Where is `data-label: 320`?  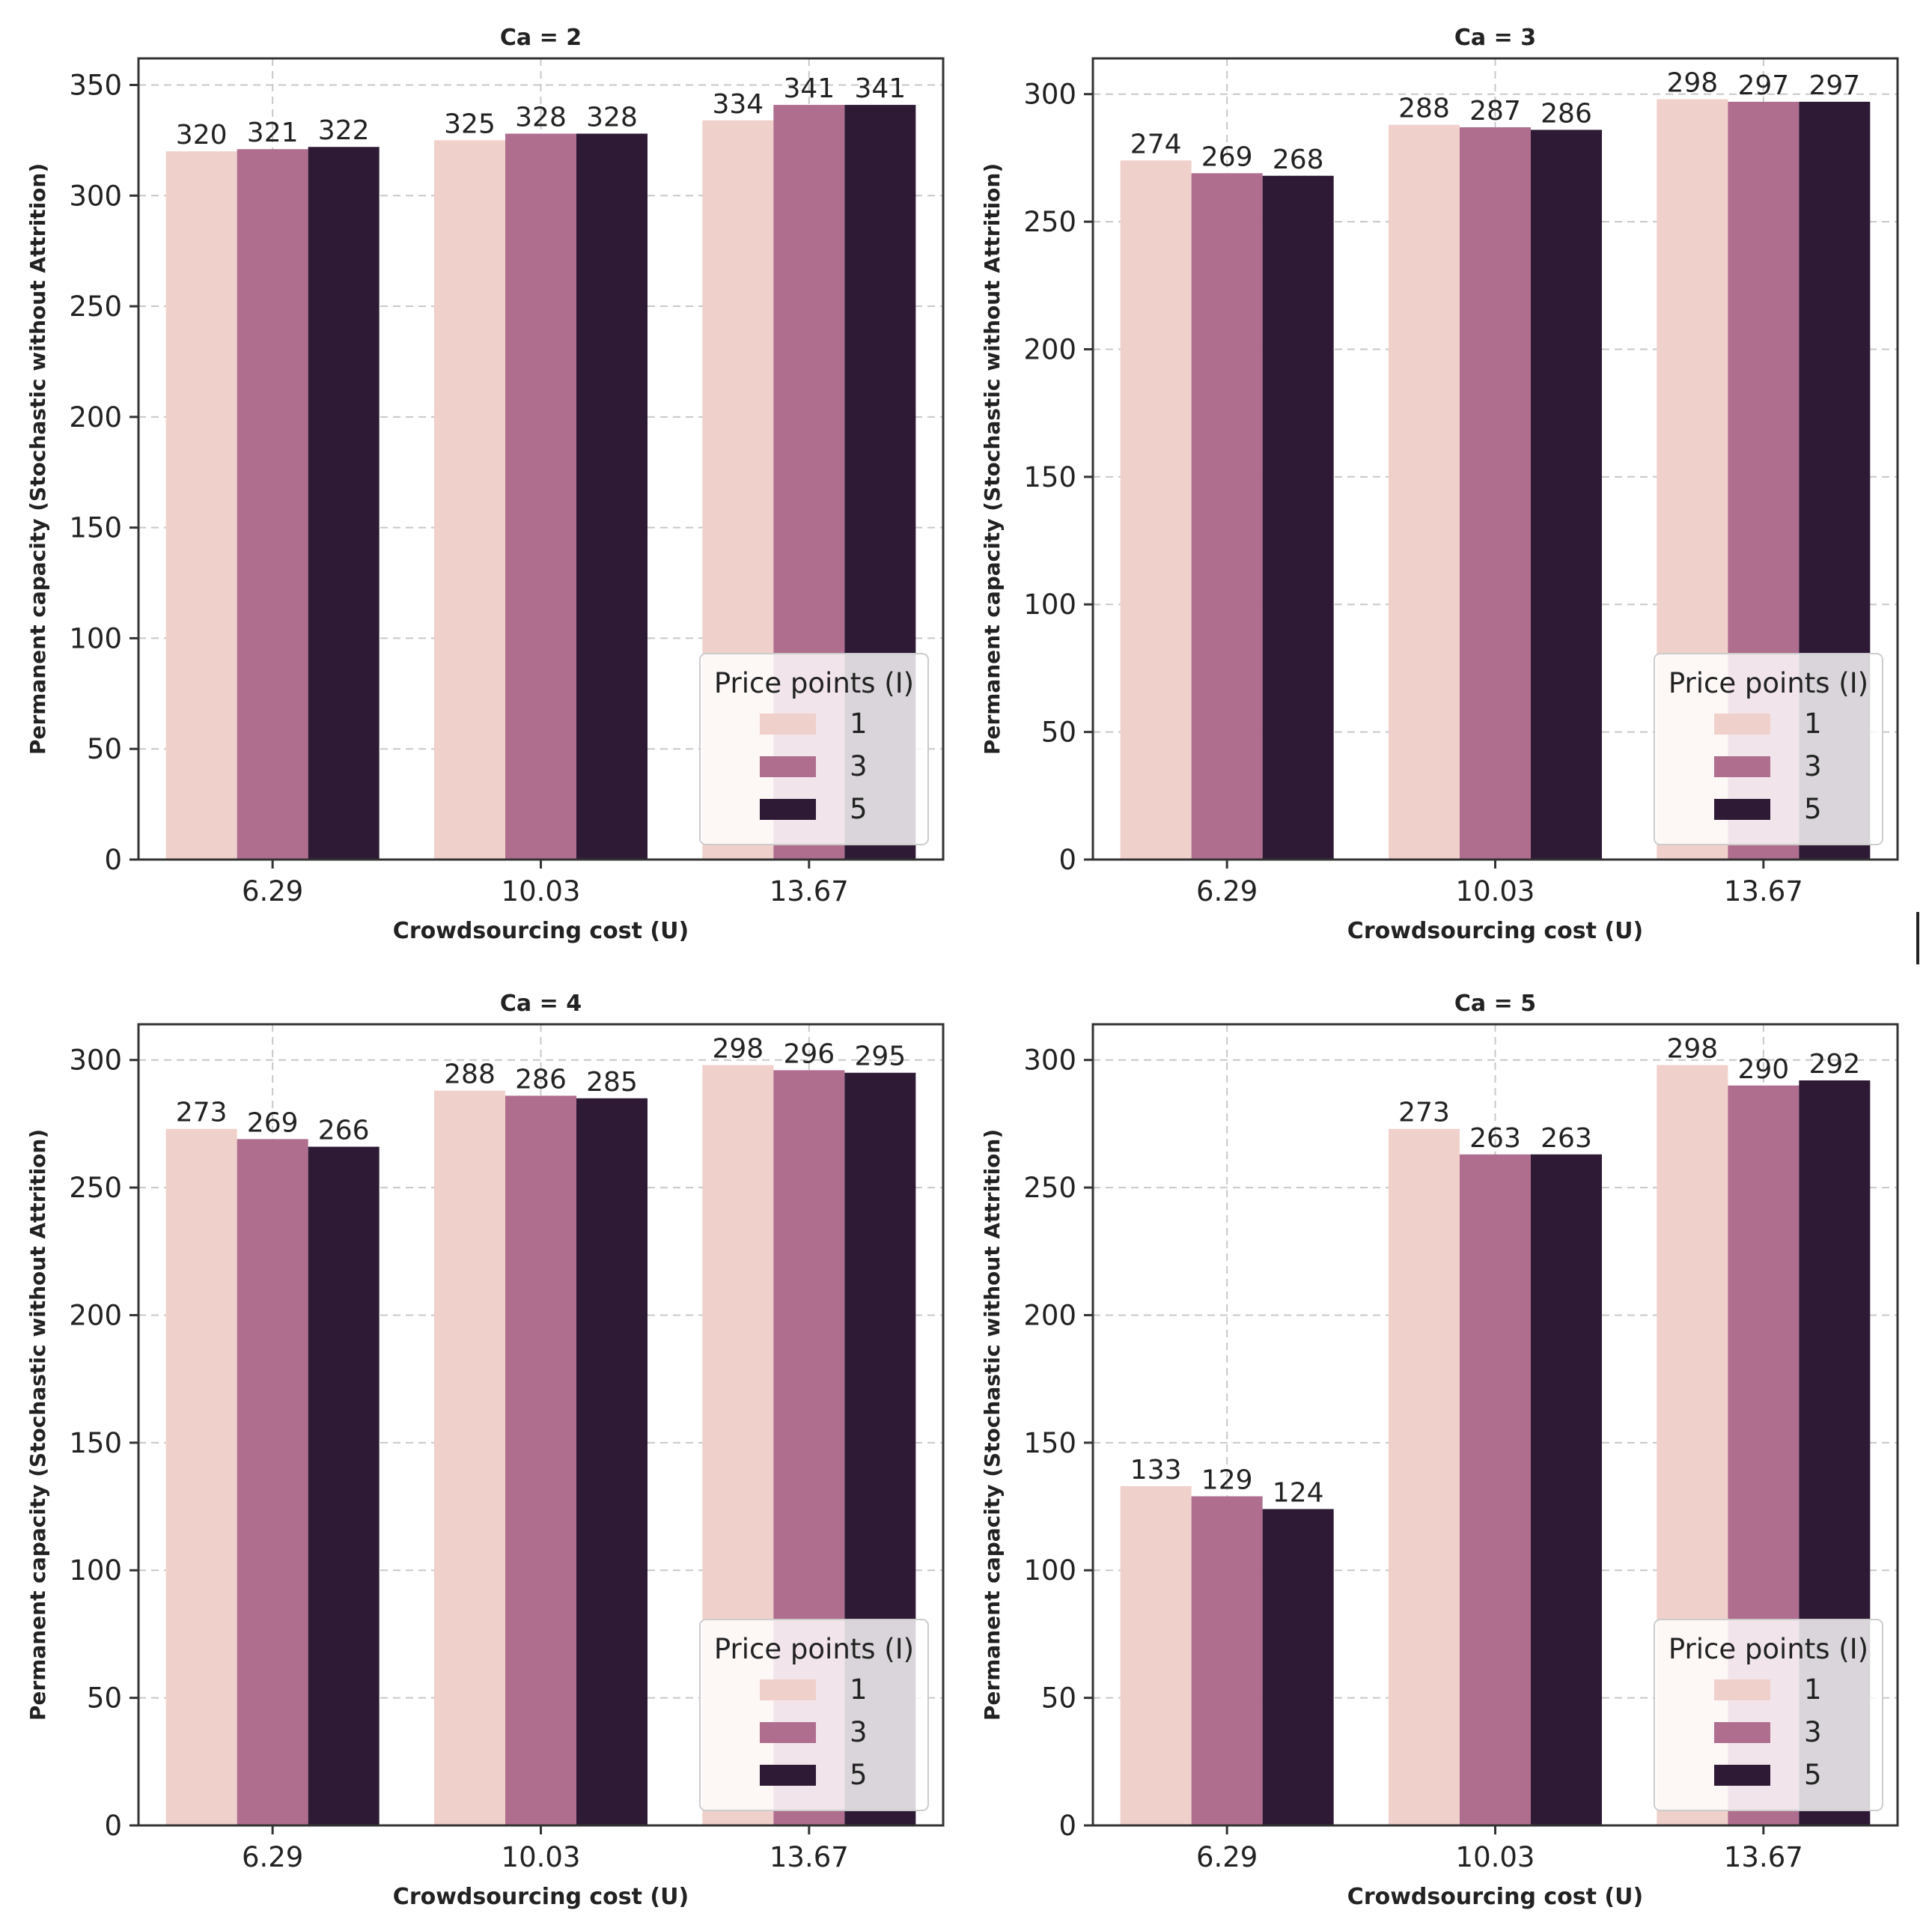
data-label: 320 is located at coordinates (202, 135).